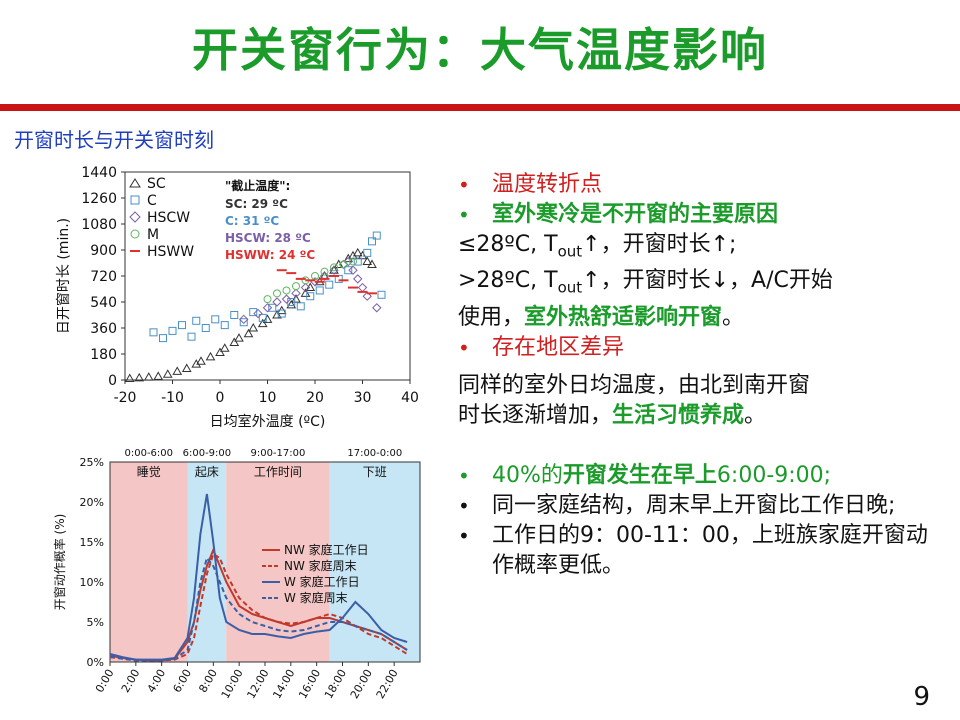 The height and width of the screenshot is (720, 960). Describe the element at coordinates (99, 173) in the screenshot. I see `y-tick-label: 1440` at that location.